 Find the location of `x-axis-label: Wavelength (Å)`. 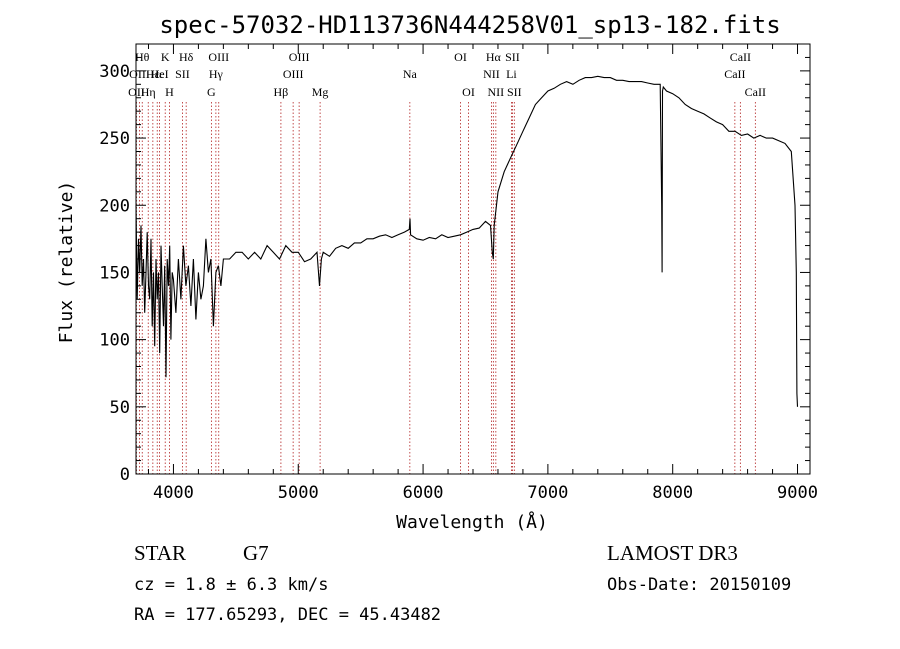

x-axis-label: Wavelength (Å) is located at coordinates (472, 522).